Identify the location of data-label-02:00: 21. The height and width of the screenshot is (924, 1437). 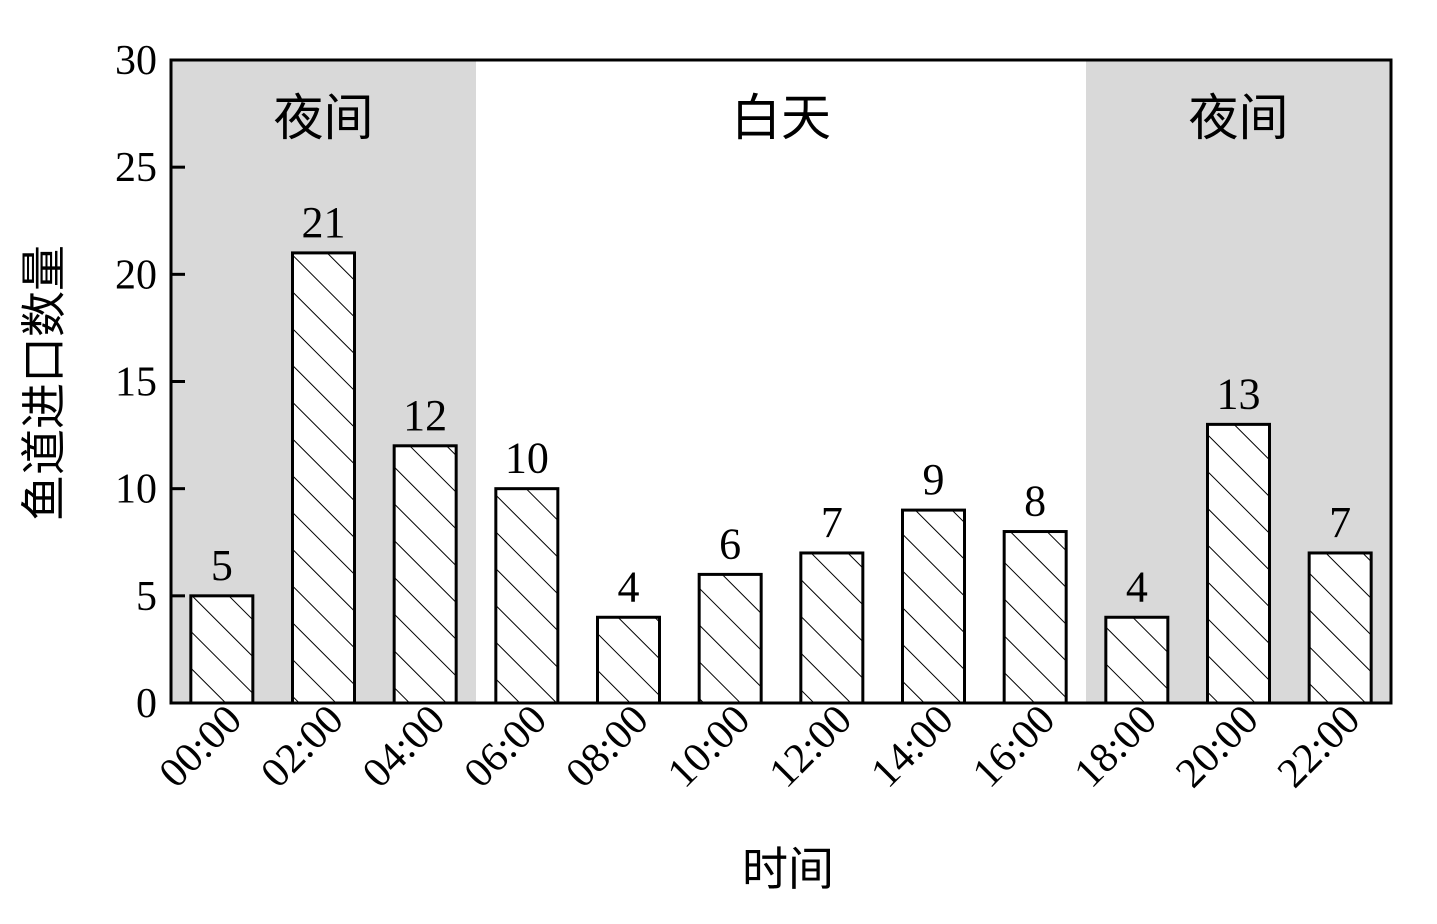
(324, 222).